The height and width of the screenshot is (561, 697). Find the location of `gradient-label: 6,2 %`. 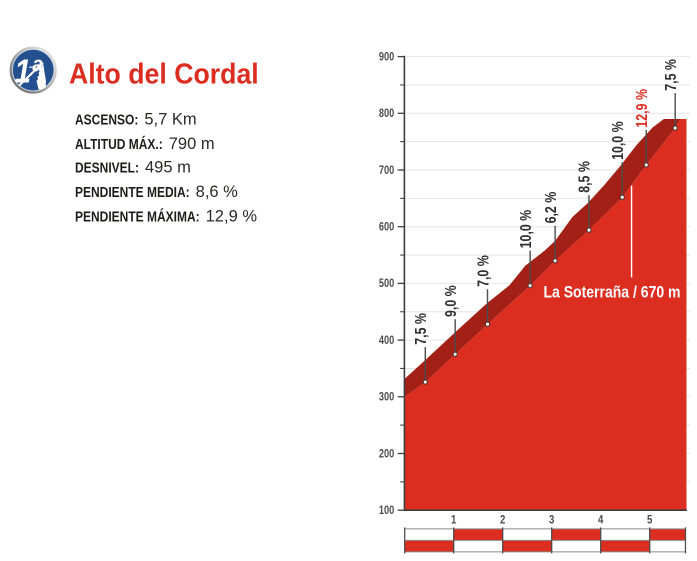

gradient-label: 6,2 % is located at coordinates (551, 207).